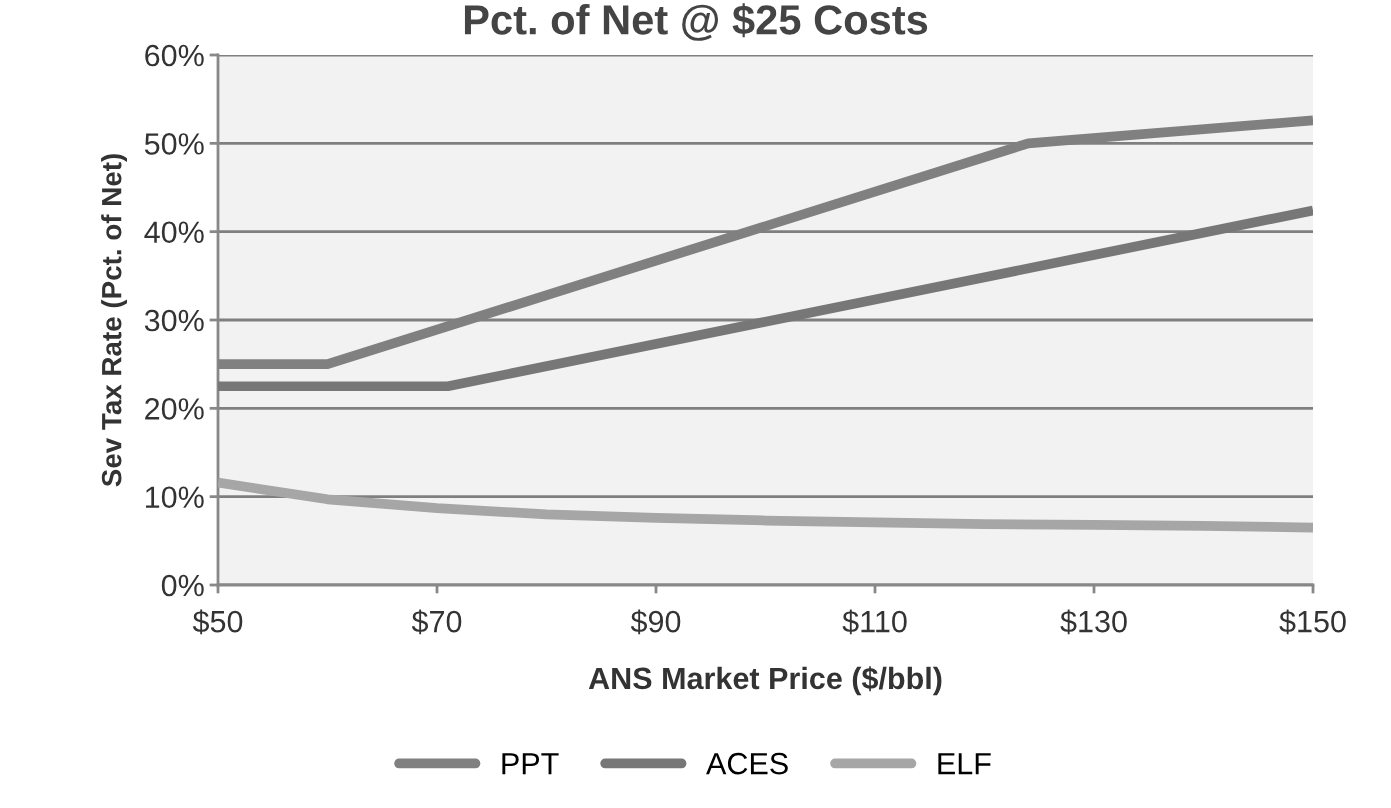 The height and width of the screenshot is (808, 1391). What do you see at coordinates (1312, 622) in the screenshot?
I see `x-tick-label: $150` at bounding box center [1312, 622].